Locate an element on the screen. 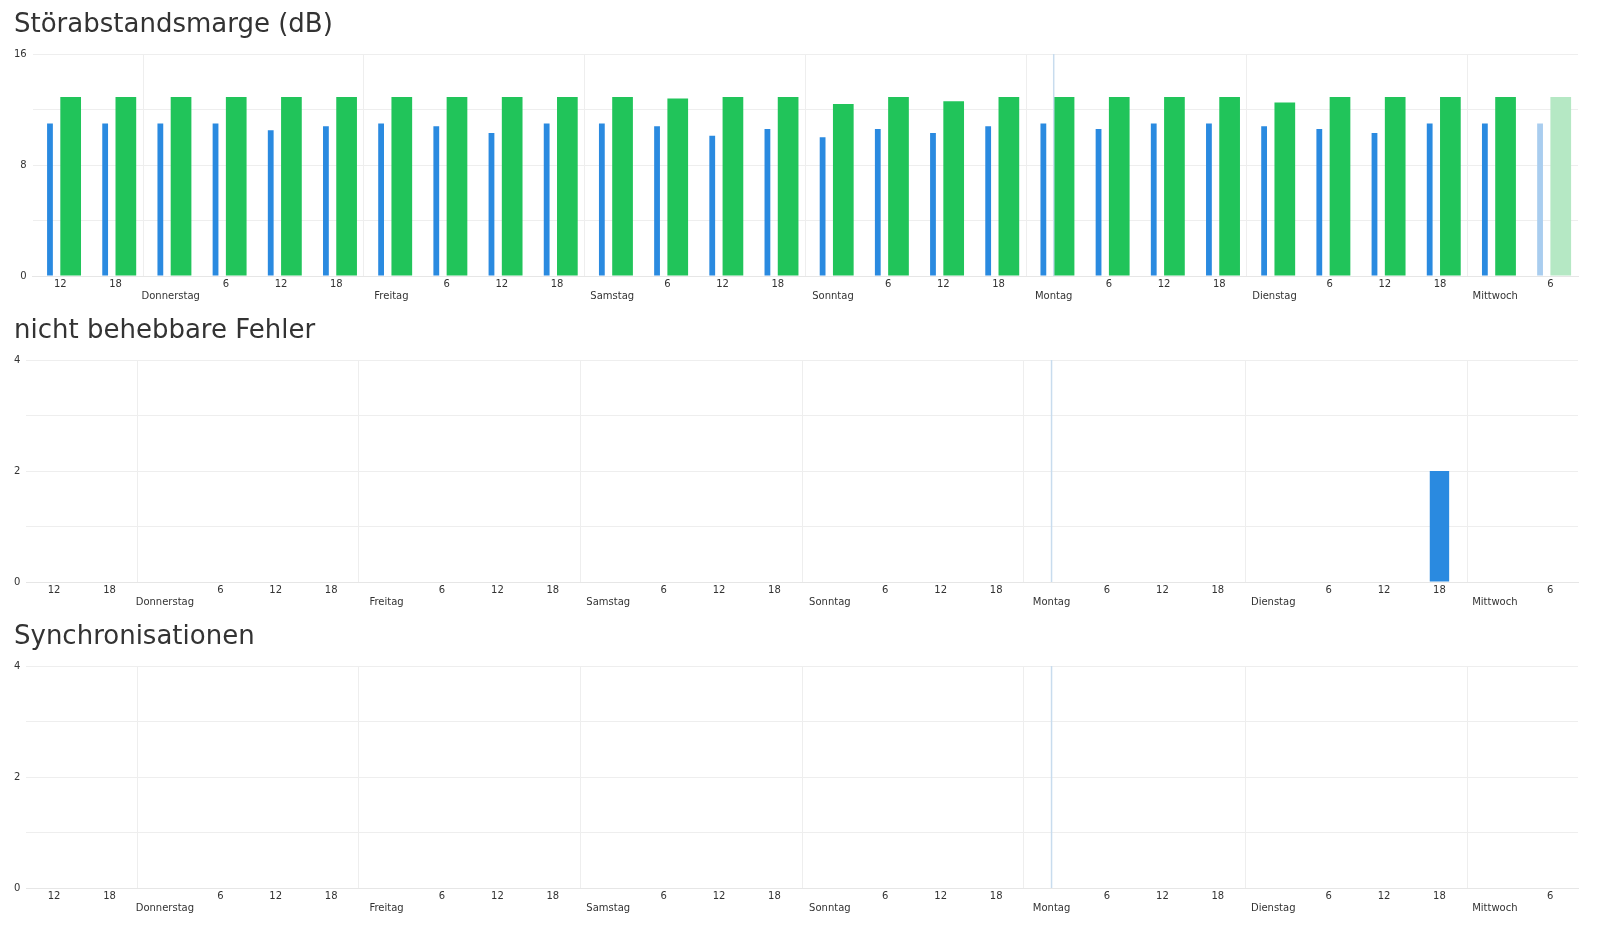 The height and width of the screenshot is (939, 1604). y-tick-label: 2 is located at coordinates (17, 470).